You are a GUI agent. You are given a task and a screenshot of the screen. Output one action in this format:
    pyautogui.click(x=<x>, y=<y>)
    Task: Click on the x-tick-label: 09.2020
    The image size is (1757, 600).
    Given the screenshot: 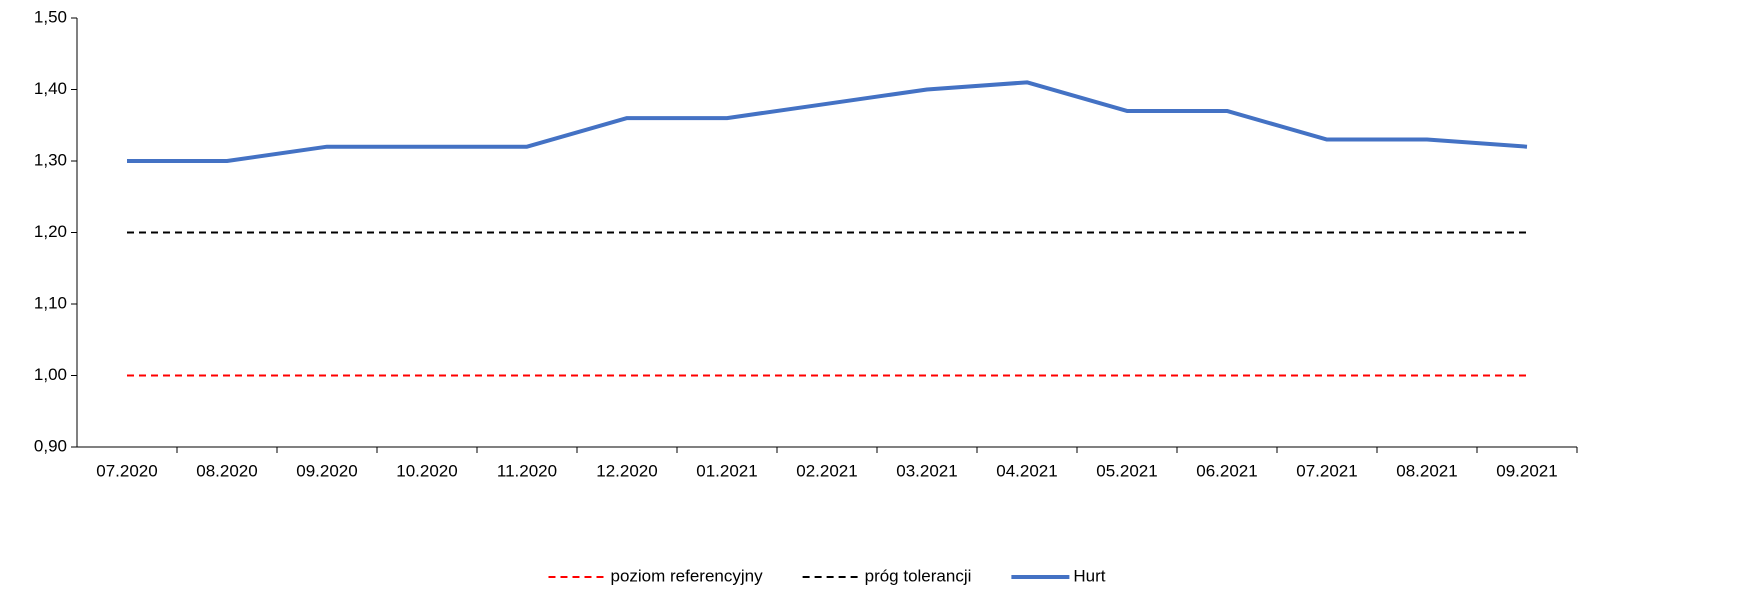 What is the action you would take?
    pyautogui.click(x=326, y=470)
    